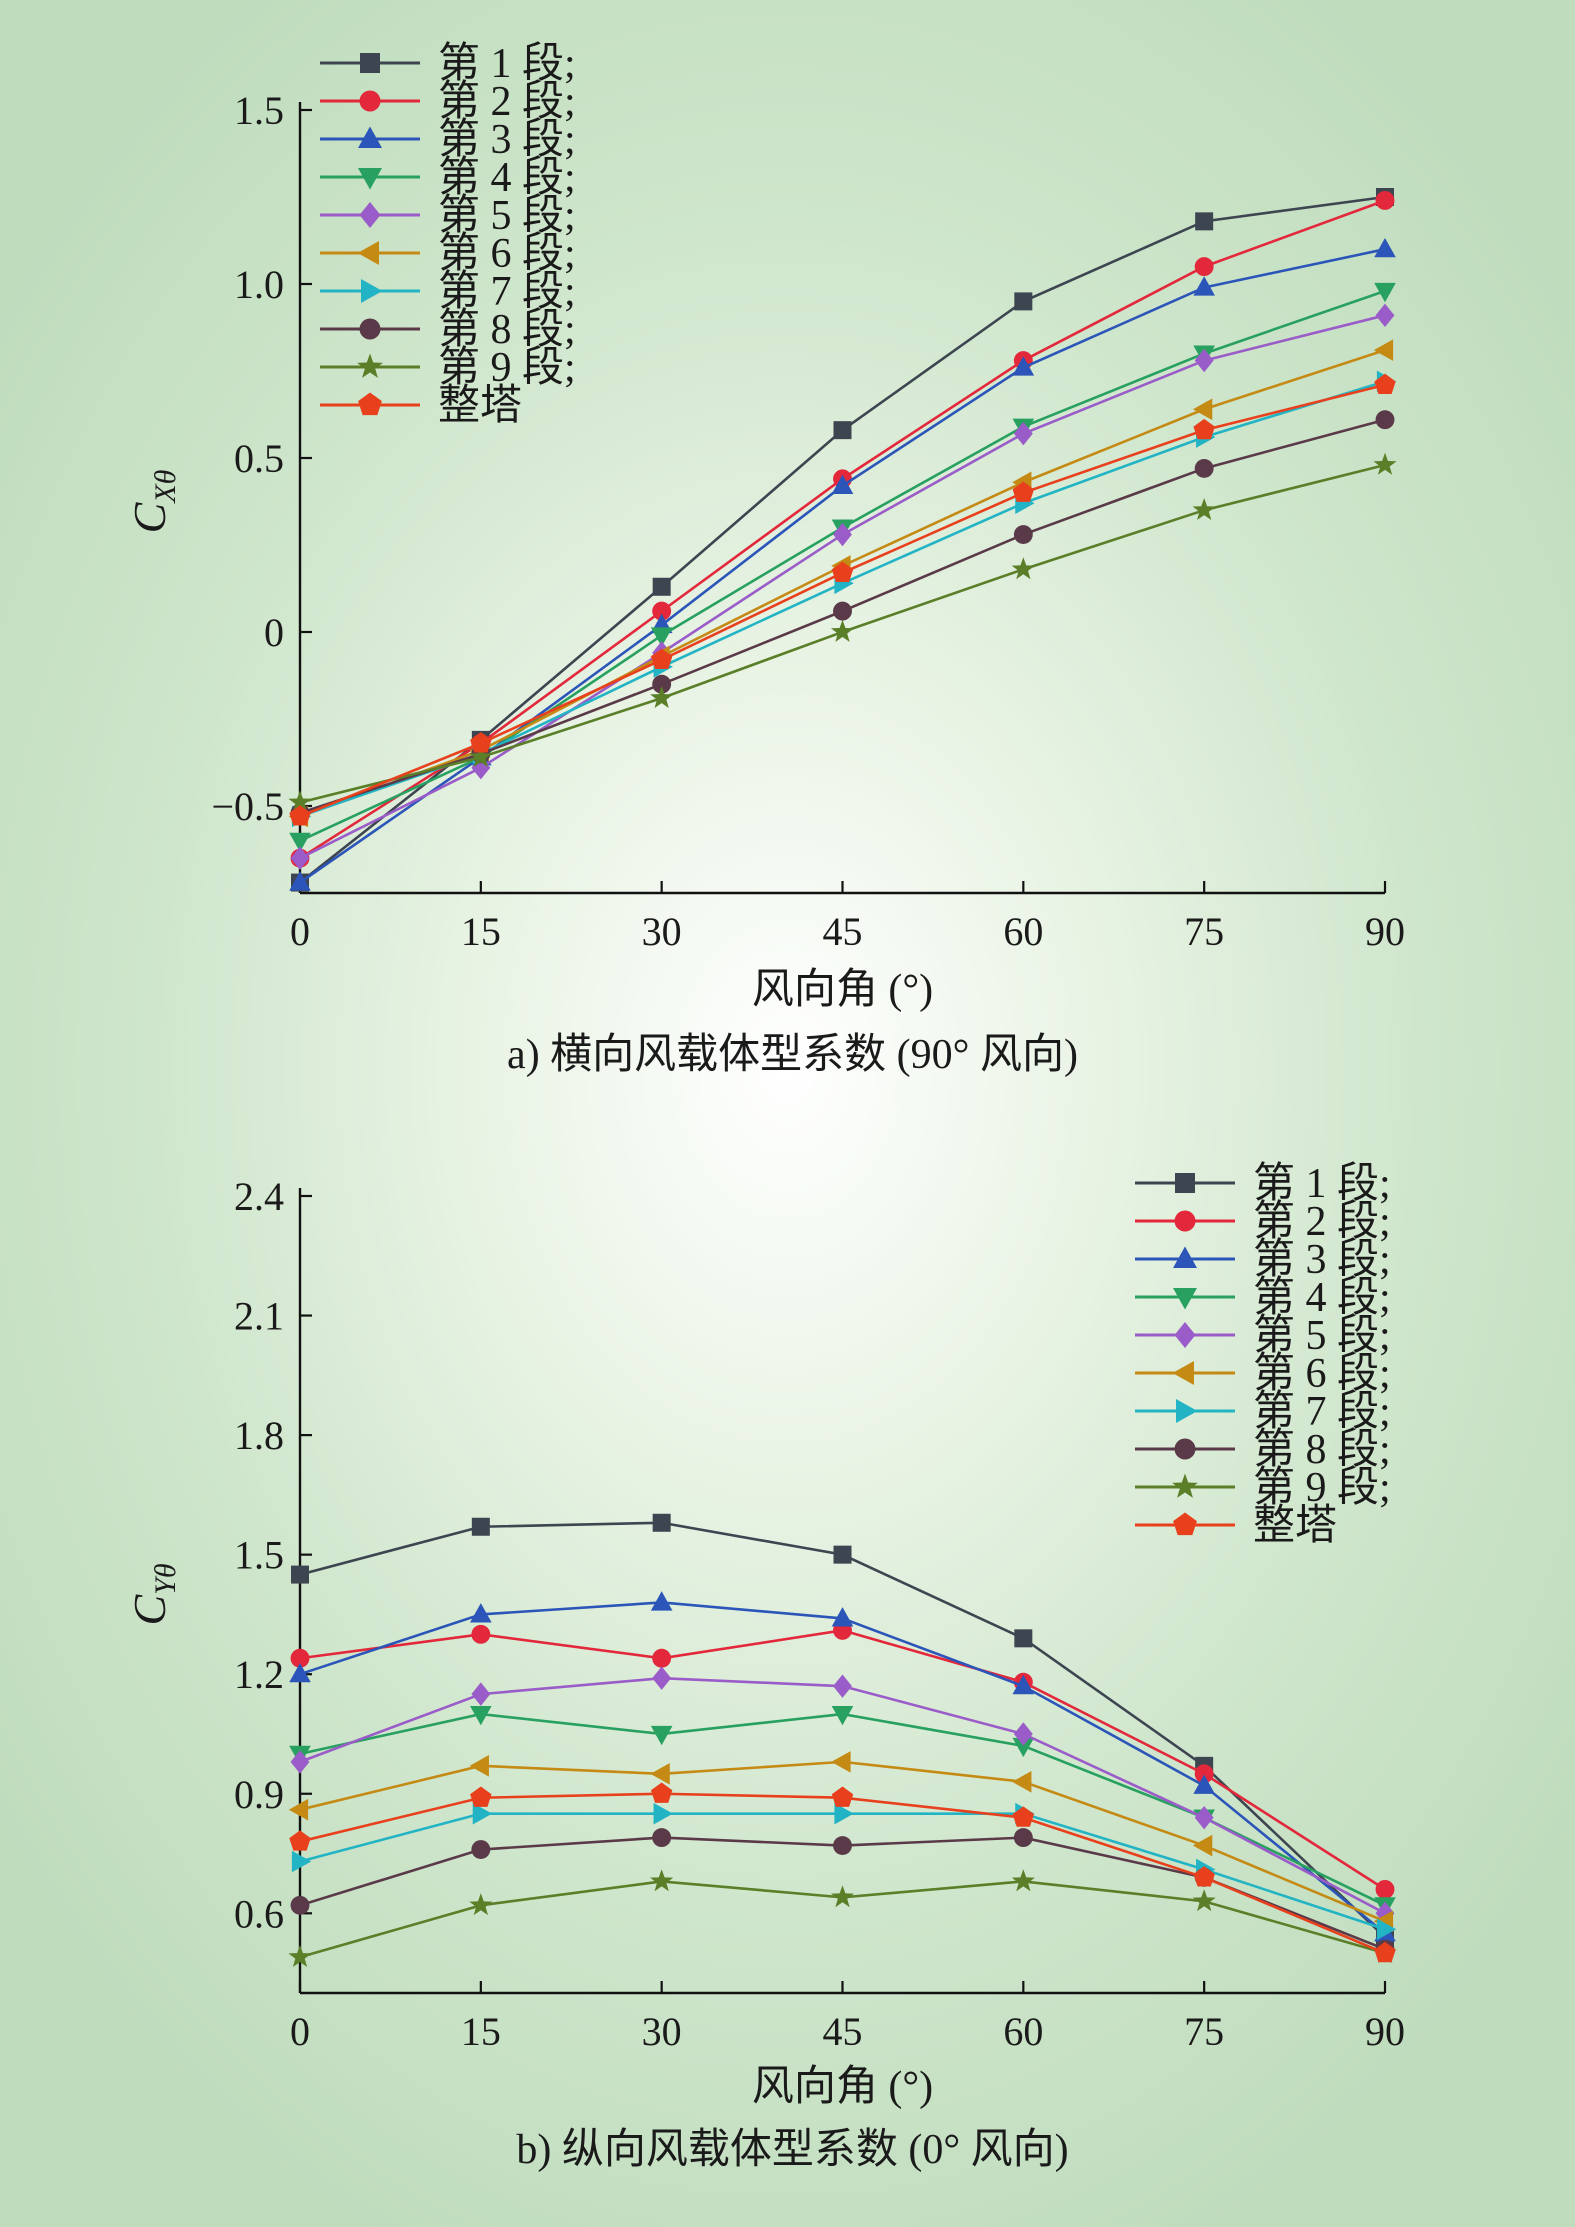 The width and height of the screenshot is (1575, 2227). What do you see at coordinates (259, 1674) in the screenshot?
I see `y-tick-label: 1.2` at bounding box center [259, 1674].